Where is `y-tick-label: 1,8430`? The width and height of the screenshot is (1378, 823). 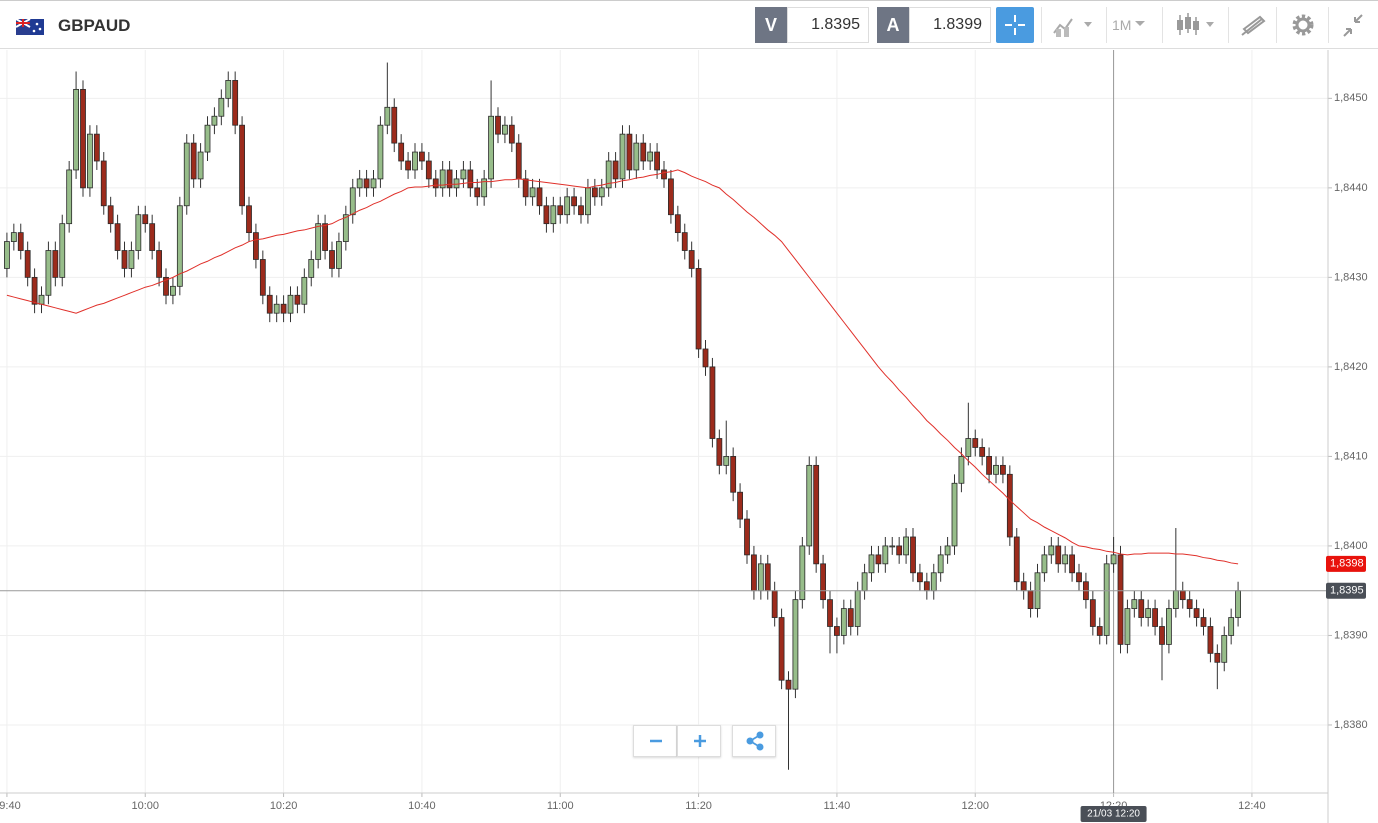
y-tick-label: 1,8430 is located at coordinates (1351, 277).